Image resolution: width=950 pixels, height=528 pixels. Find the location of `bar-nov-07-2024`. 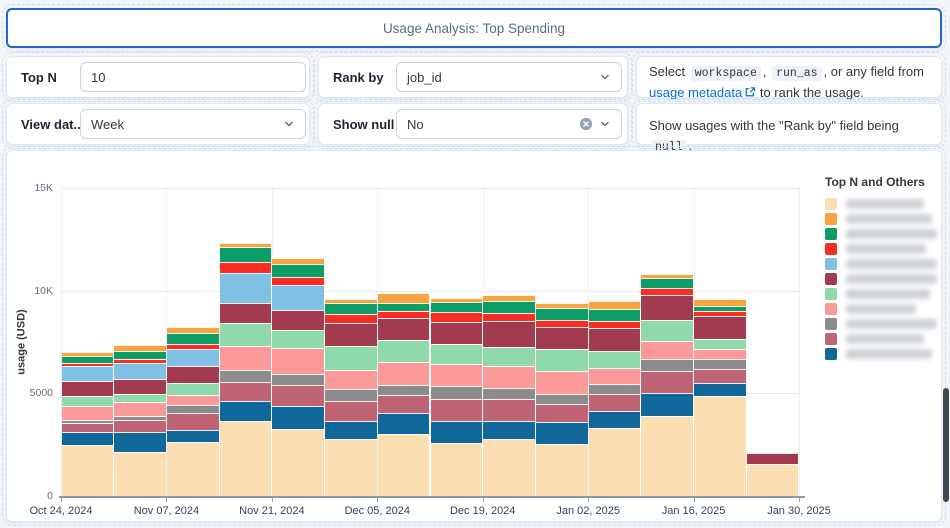

bar-nov-07-2024 is located at coordinates (193, 342).